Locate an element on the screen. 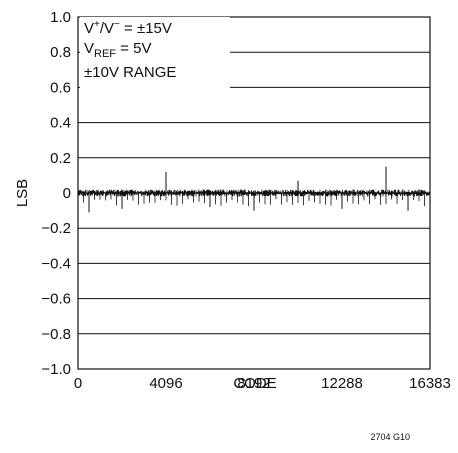 The width and height of the screenshot is (458, 453). y-tick-label: −0.6 is located at coordinates (56, 299).